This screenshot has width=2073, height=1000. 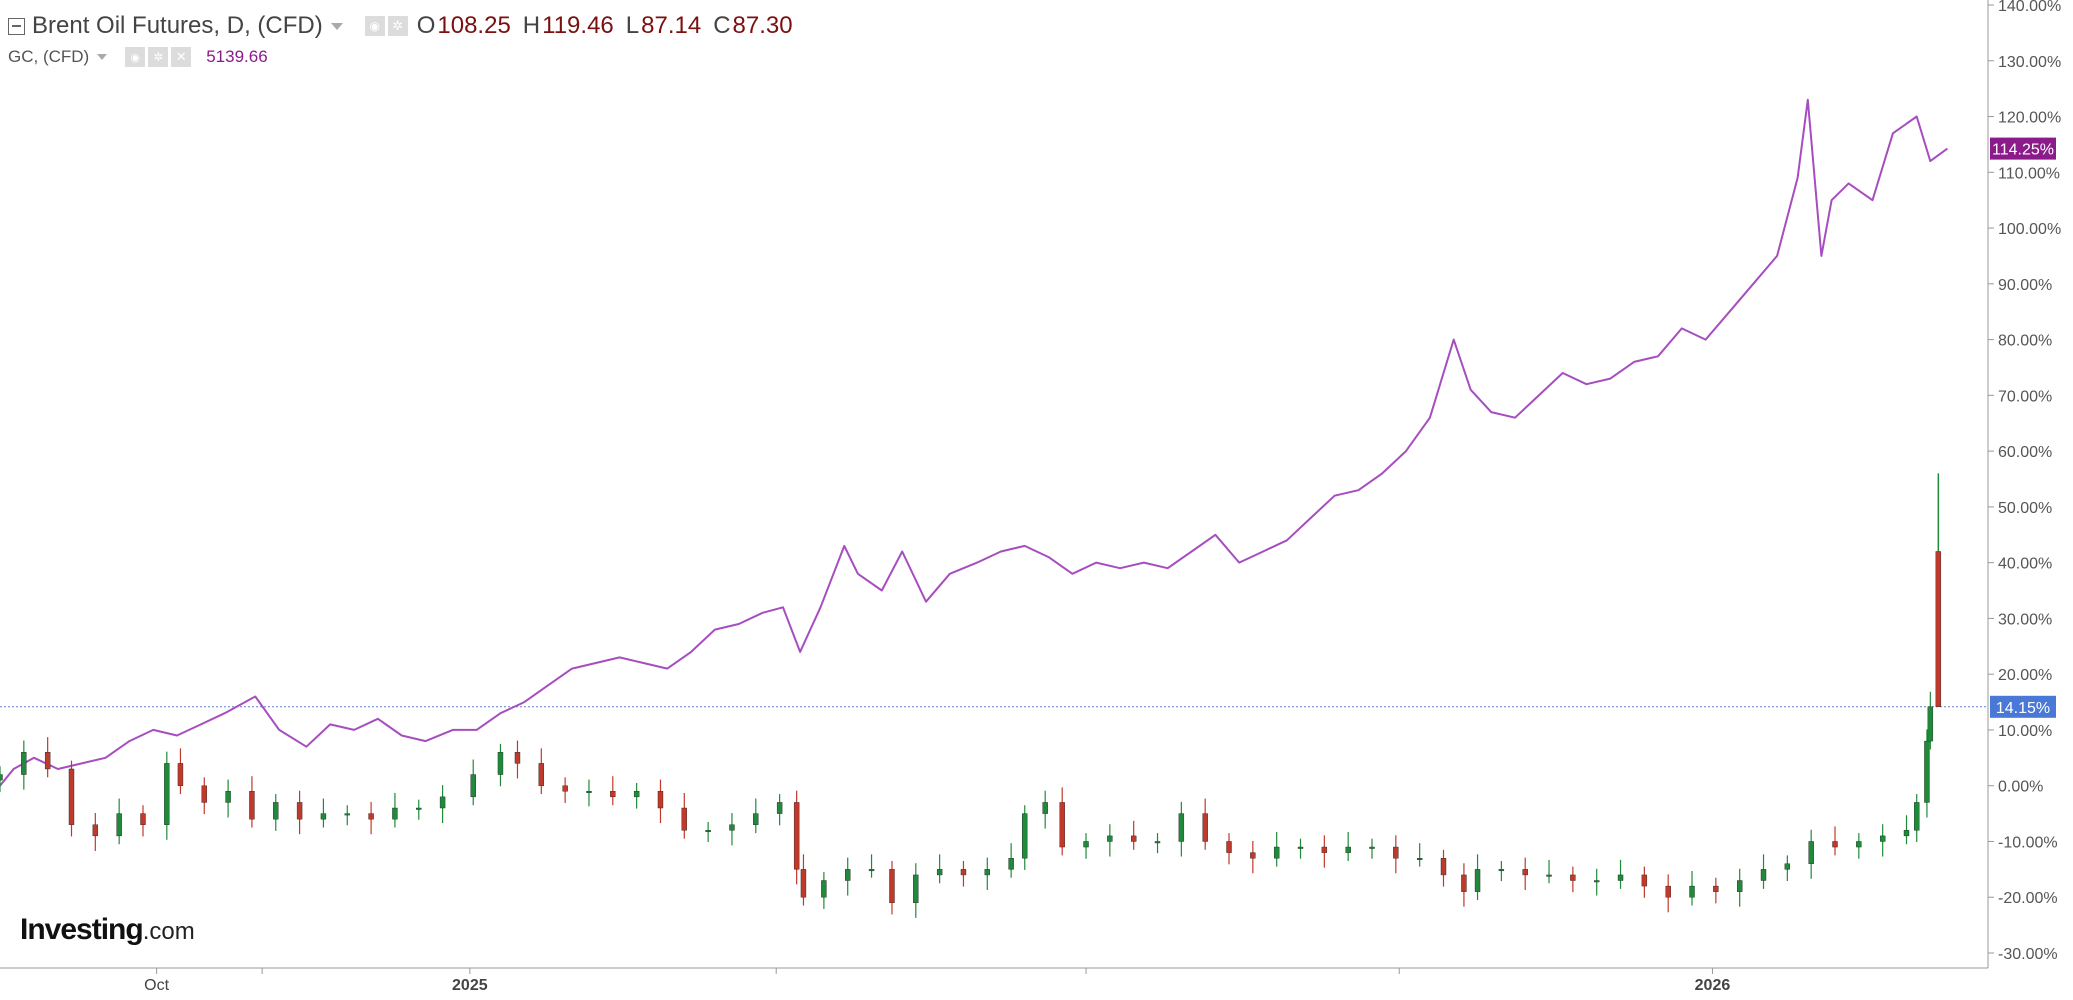 What do you see at coordinates (2029, 229) in the screenshot?
I see `y-tick-label: 100.00%` at bounding box center [2029, 229].